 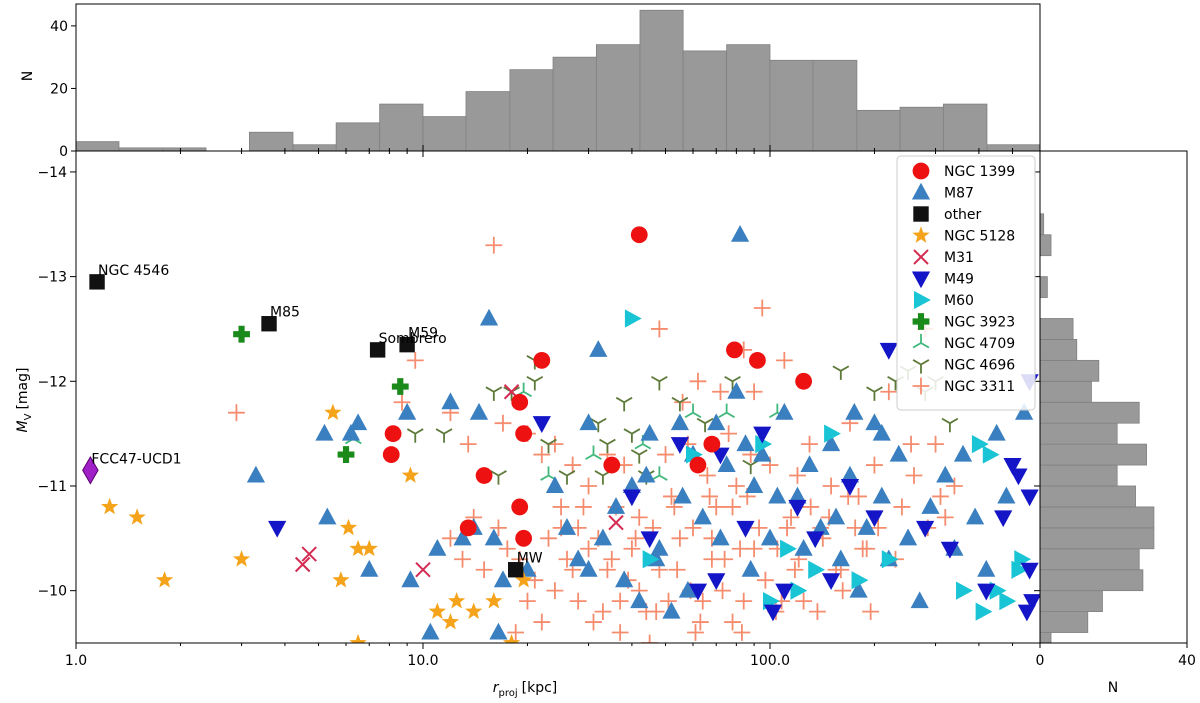 What do you see at coordinates (59, 89) in the screenshot?
I see `top-hist-ytick-label: 20` at bounding box center [59, 89].